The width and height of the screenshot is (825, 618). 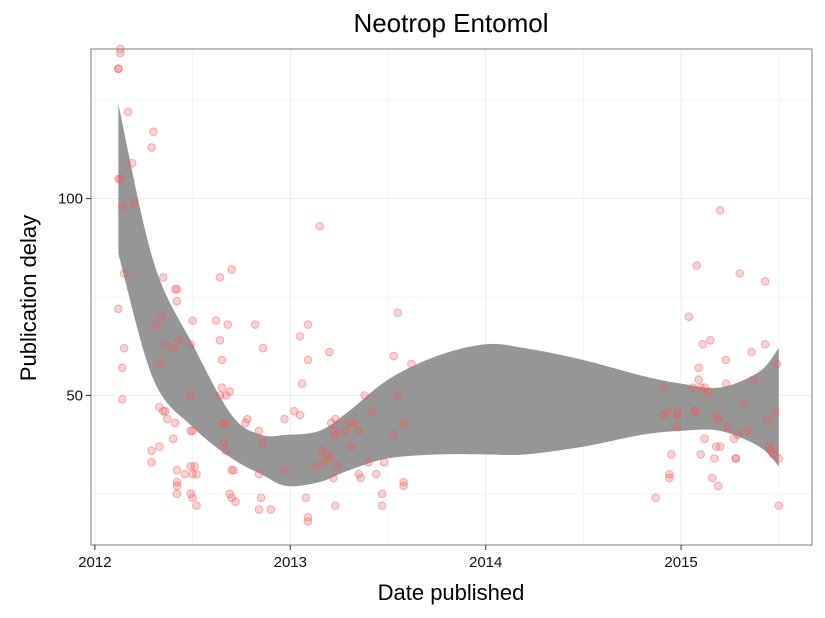 What do you see at coordinates (94, 562) in the screenshot?
I see `x-tick-label: 2012` at bounding box center [94, 562].